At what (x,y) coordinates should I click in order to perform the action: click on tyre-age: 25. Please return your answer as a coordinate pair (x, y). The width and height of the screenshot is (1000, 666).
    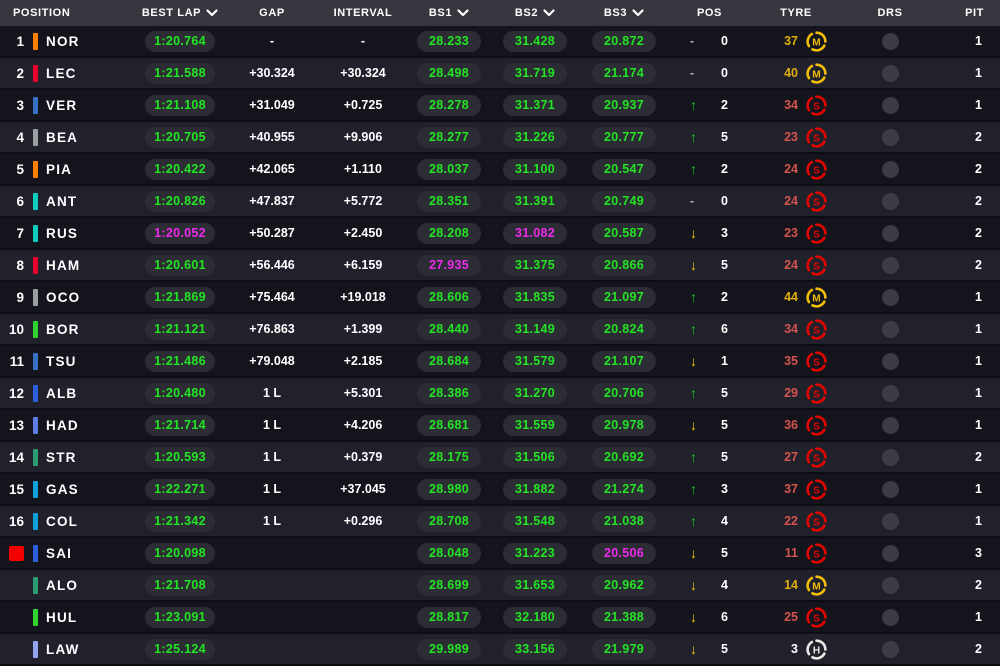
    Looking at the image, I should click on (791, 617).